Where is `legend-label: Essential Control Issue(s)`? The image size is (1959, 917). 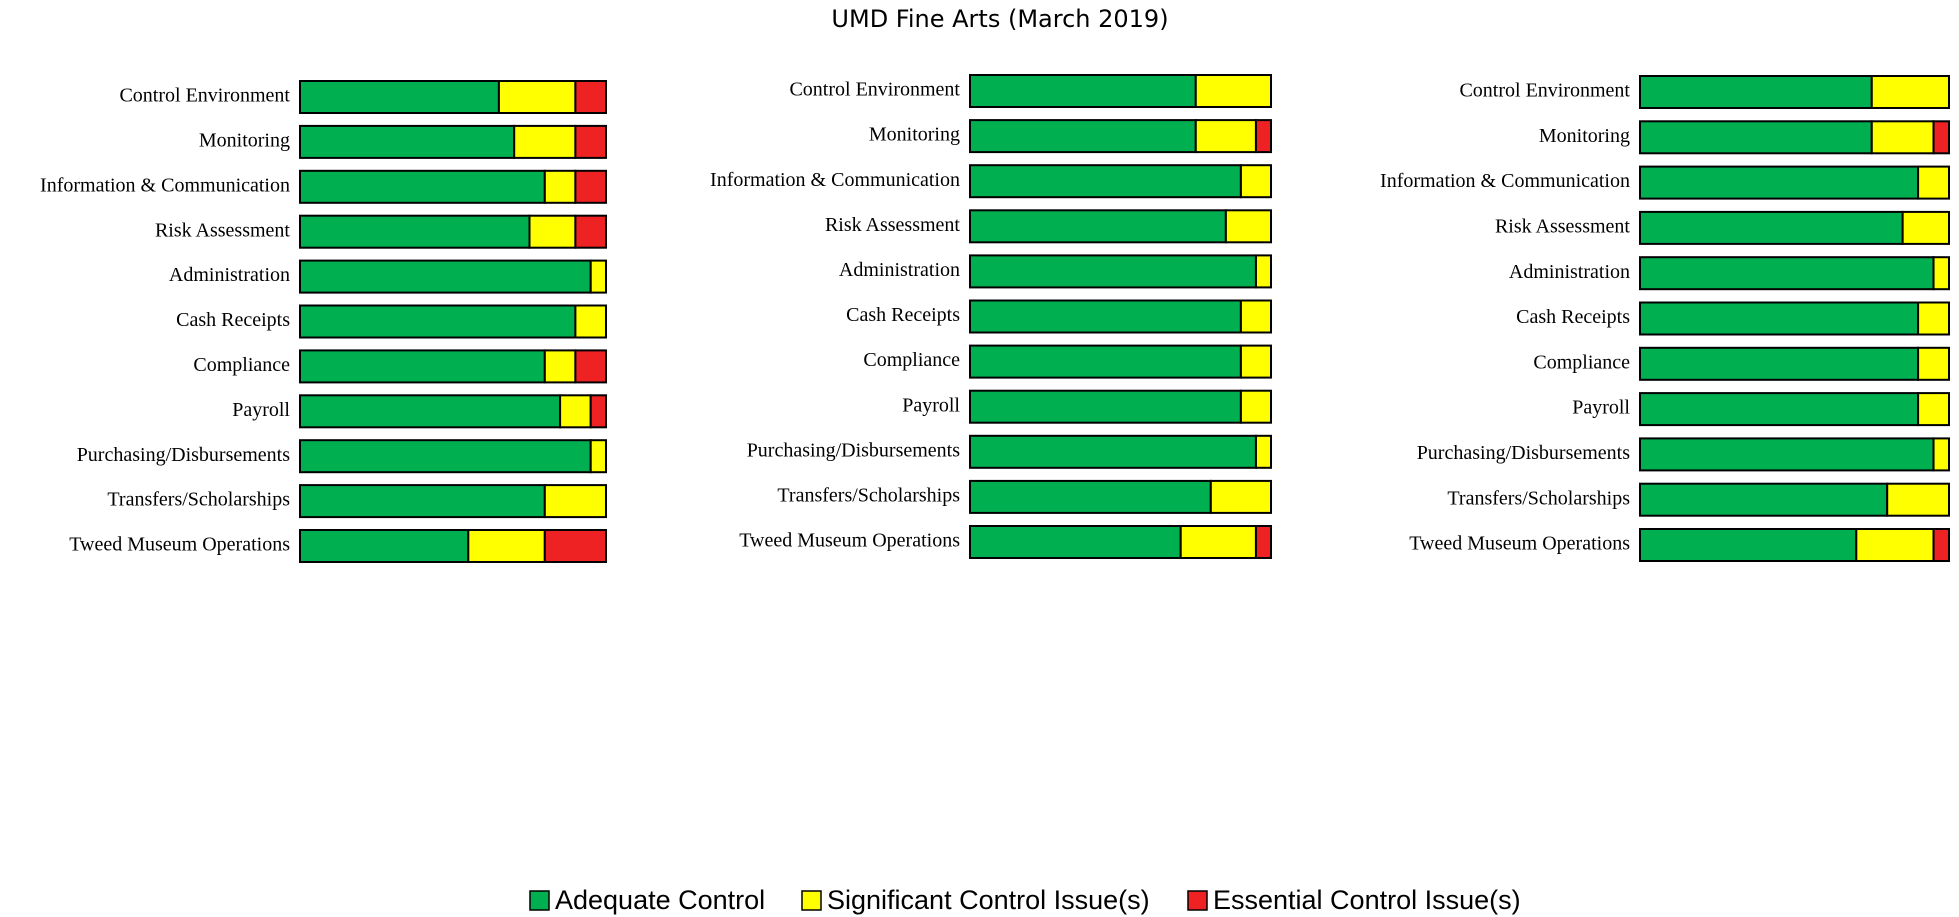 legend-label: Essential Control Issue(s) is located at coordinates (1367, 900).